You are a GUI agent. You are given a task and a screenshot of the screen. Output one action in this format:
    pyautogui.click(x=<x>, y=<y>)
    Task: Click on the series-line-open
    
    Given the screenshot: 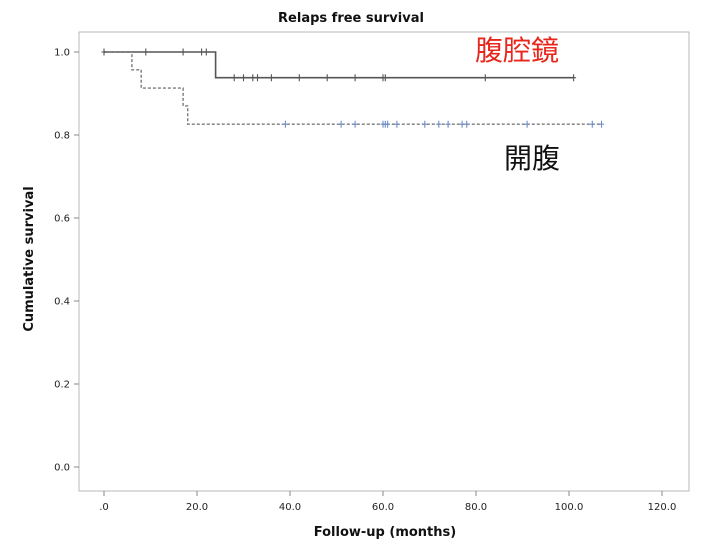 What is the action you would take?
    pyautogui.click(x=353, y=88)
    